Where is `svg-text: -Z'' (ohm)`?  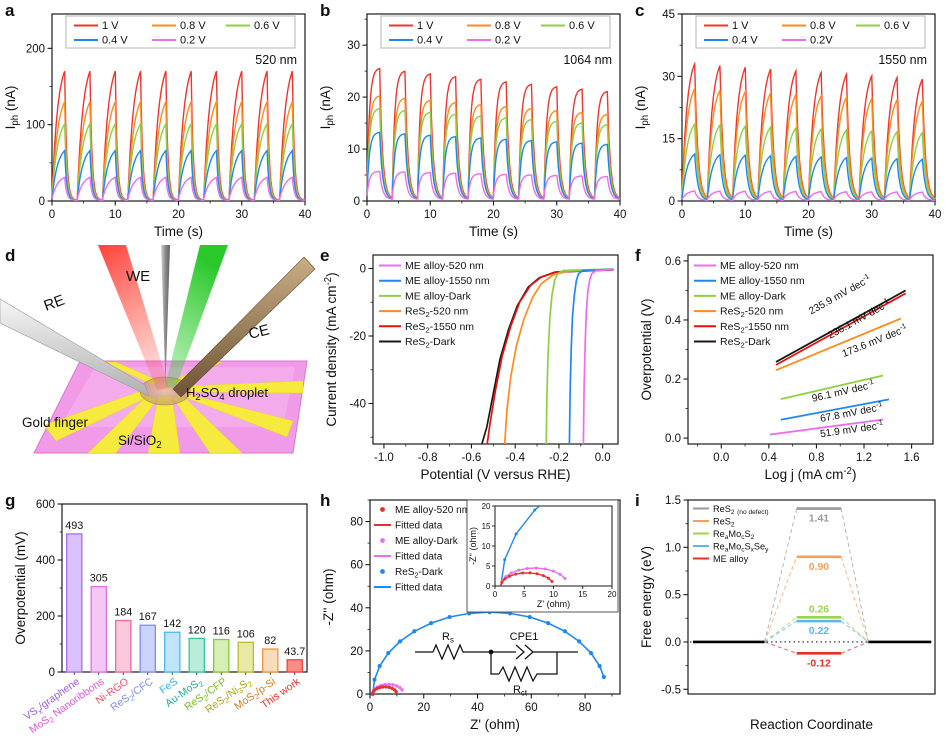
svg-text: -Z'' (ohm) is located at coordinates (328, 597).